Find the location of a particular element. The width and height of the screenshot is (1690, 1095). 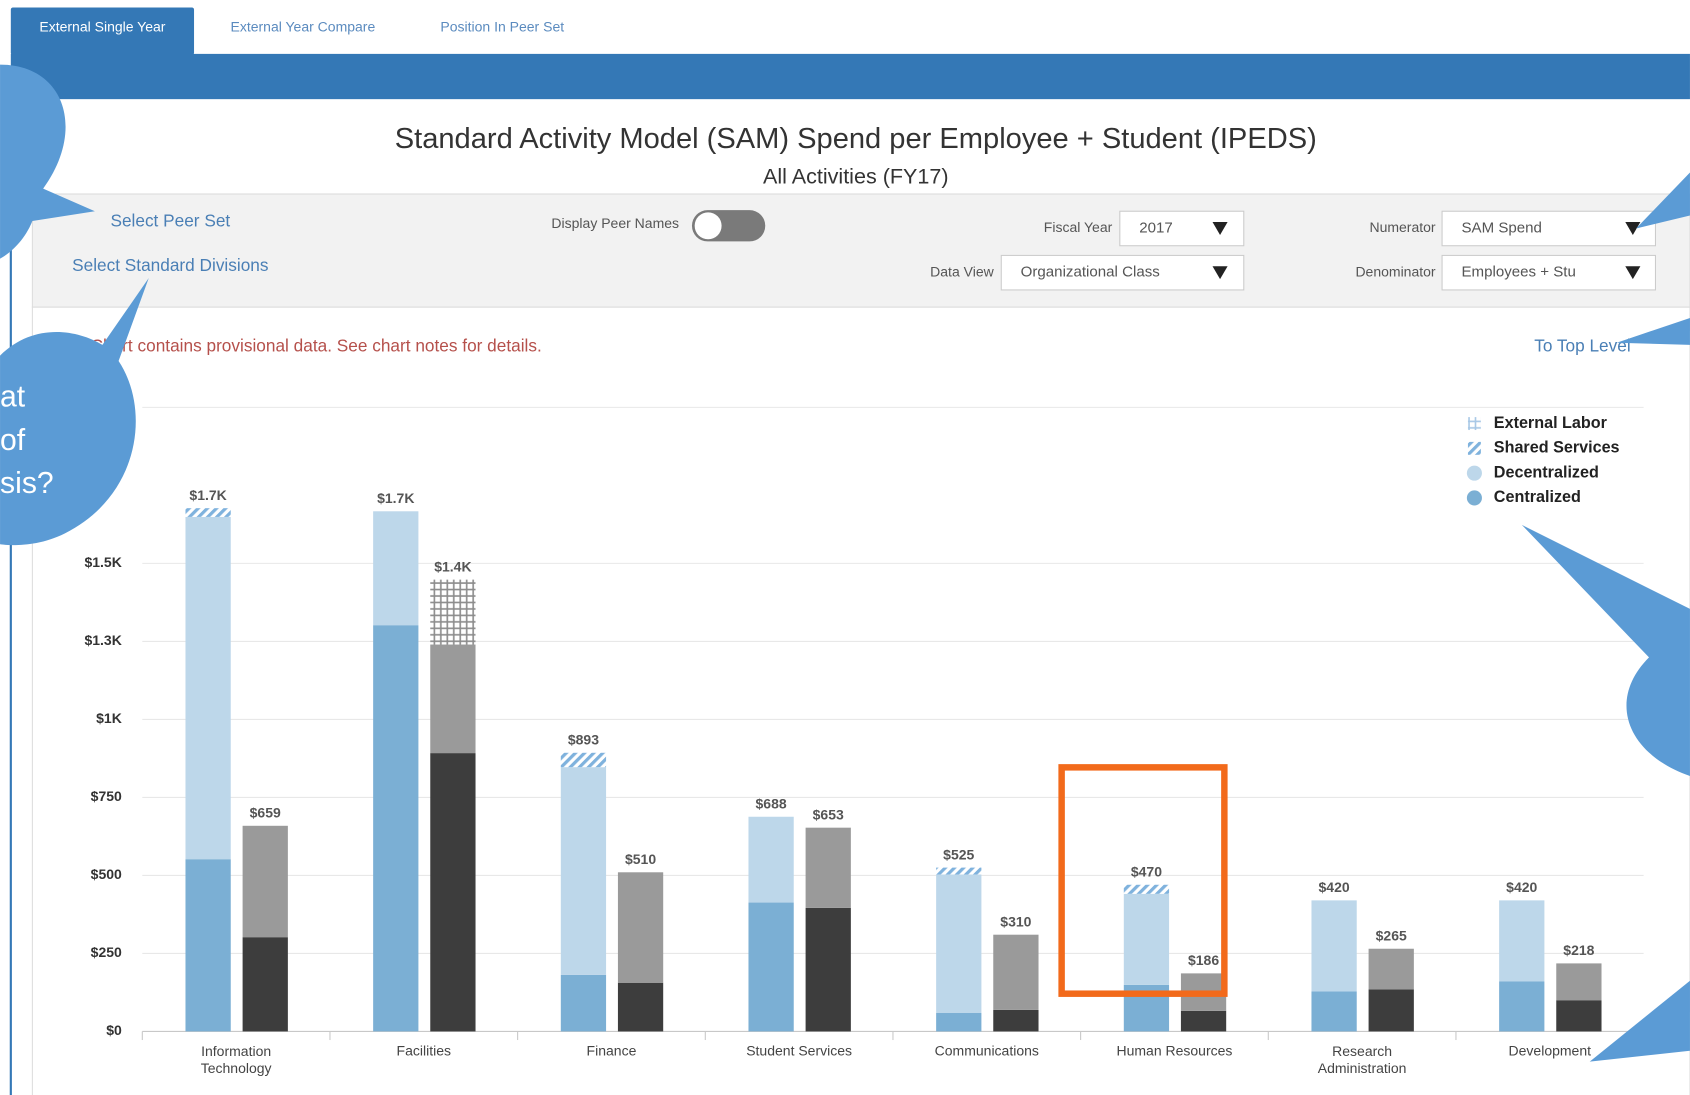

tab: External Single Year is located at coordinates (102, 27).